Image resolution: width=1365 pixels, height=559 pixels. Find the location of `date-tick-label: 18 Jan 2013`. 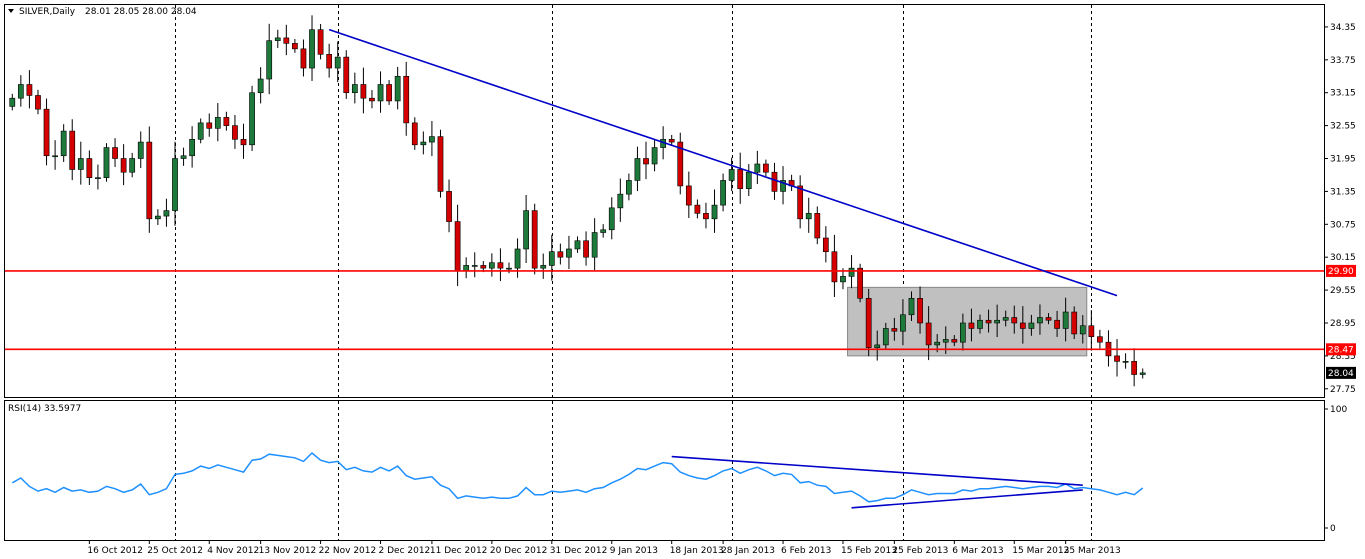

date-tick-label: 18 Jan 2013 is located at coordinates (697, 551).